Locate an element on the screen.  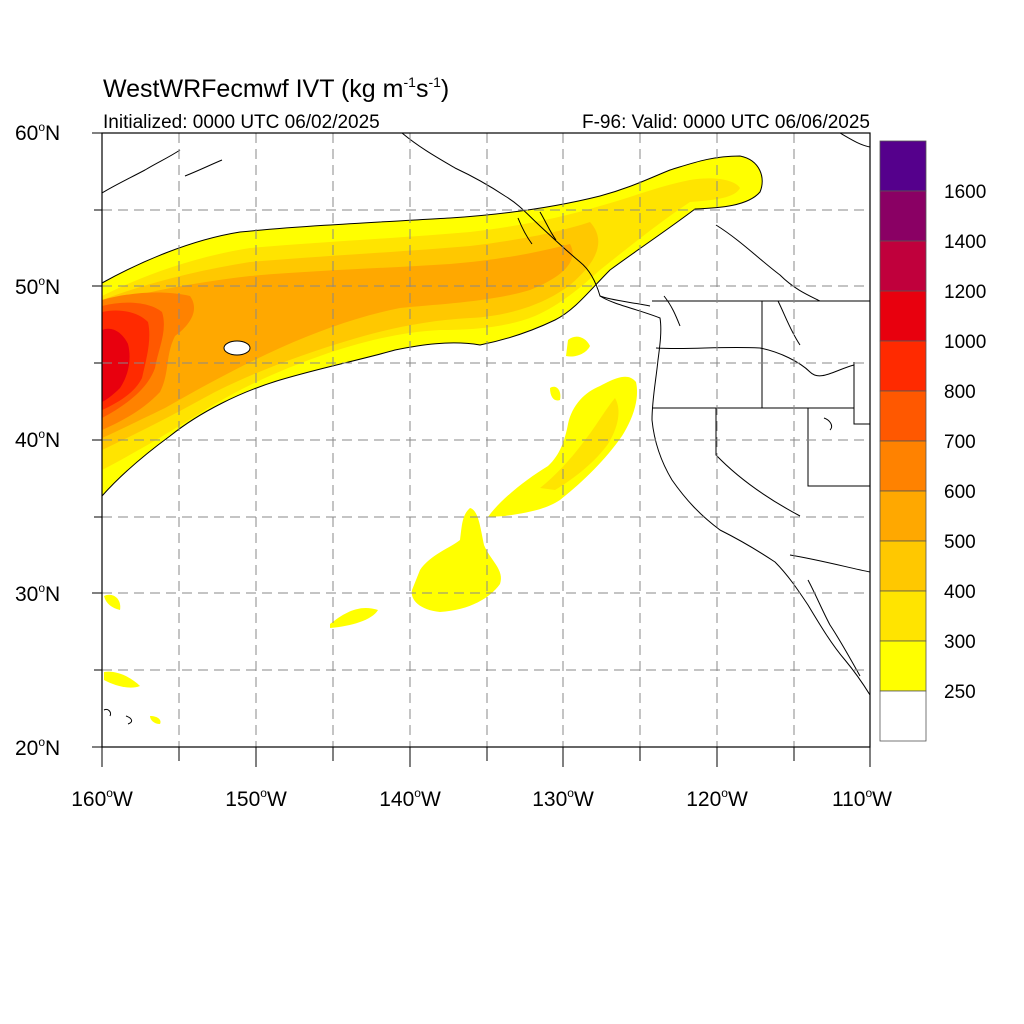
lon-label: 150oW is located at coordinates (256, 798).